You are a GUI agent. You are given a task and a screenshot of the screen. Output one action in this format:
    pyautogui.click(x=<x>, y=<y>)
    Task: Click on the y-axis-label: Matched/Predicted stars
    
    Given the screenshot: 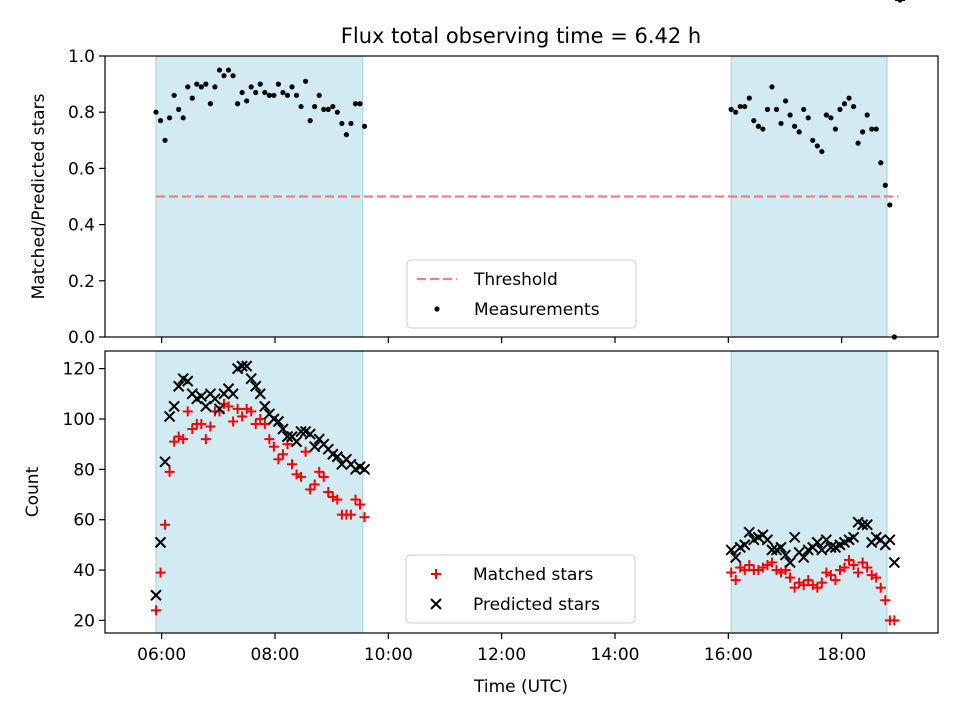 What is the action you would take?
    pyautogui.click(x=39, y=196)
    